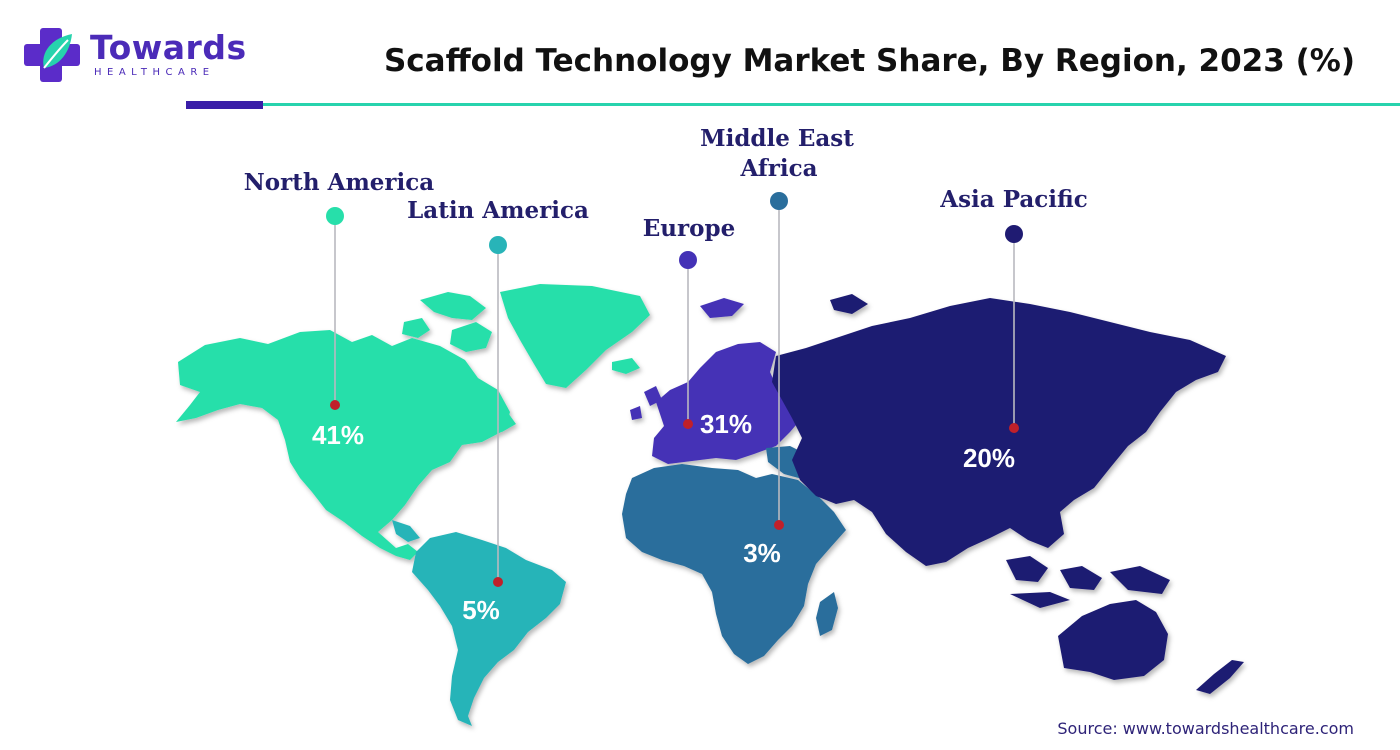  What do you see at coordinates (338, 435) in the screenshot?
I see `value-label-north-america: 41%` at bounding box center [338, 435].